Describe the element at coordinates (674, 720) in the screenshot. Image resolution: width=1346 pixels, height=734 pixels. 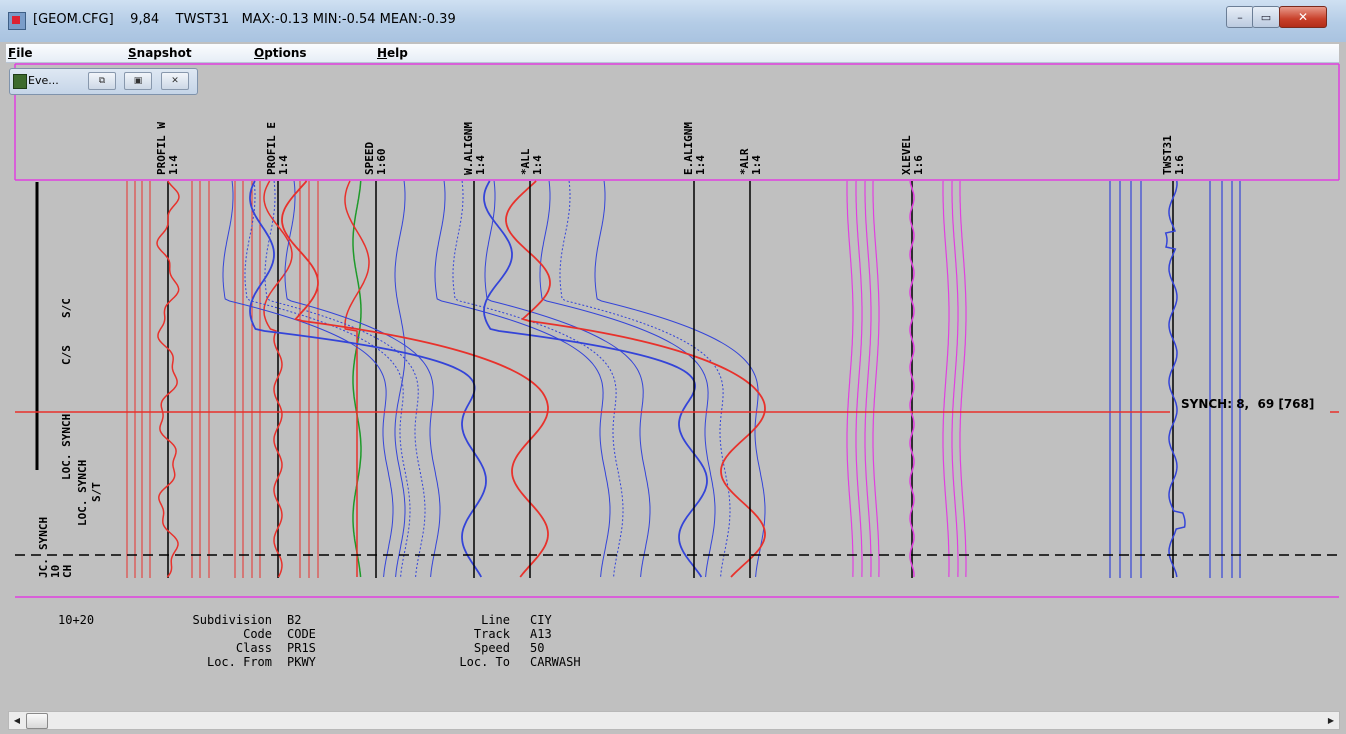
I see `horizontal-scrollbar: ◀ ▶` at that location.